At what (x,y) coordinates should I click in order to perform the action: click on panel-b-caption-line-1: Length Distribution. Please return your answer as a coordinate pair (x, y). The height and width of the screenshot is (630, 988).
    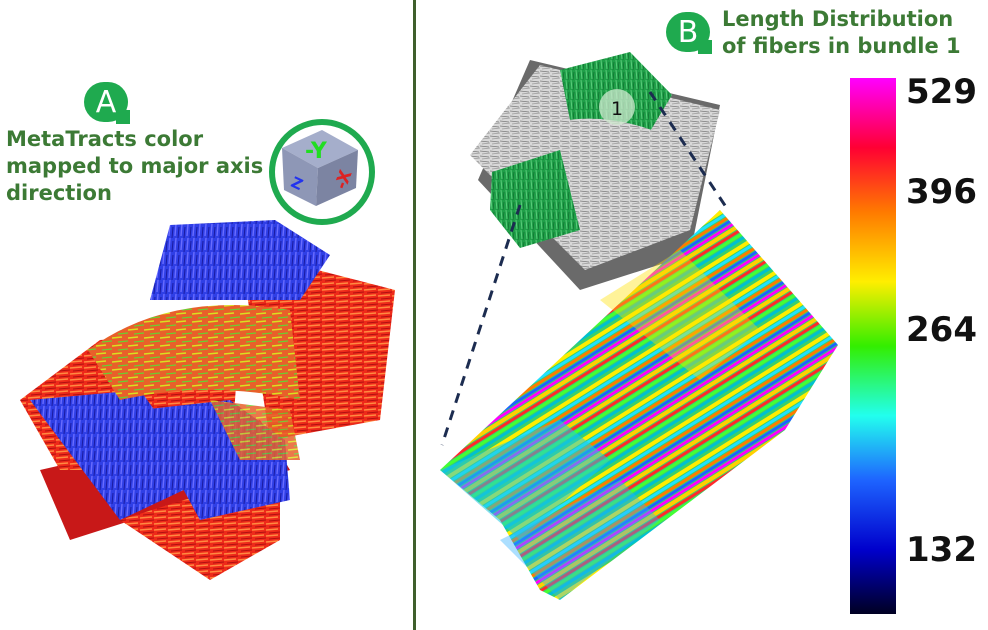
    Looking at the image, I should click on (838, 19).